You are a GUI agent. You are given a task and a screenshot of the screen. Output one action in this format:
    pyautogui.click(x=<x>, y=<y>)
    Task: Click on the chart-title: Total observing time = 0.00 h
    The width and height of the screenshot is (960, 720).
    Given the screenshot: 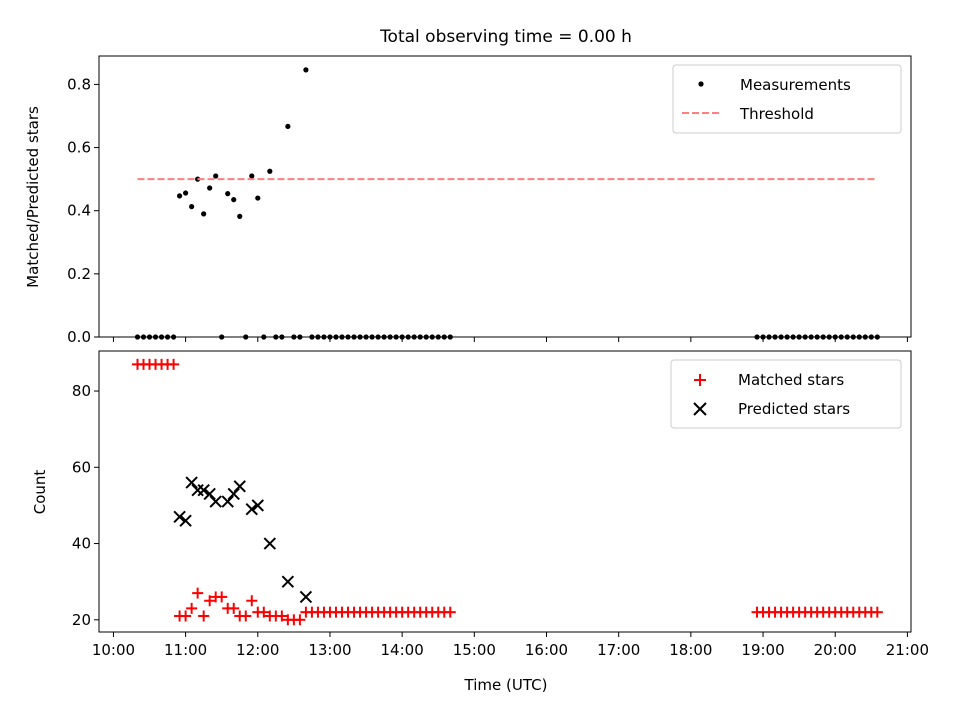 What is the action you would take?
    pyautogui.click(x=505, y=37)
    